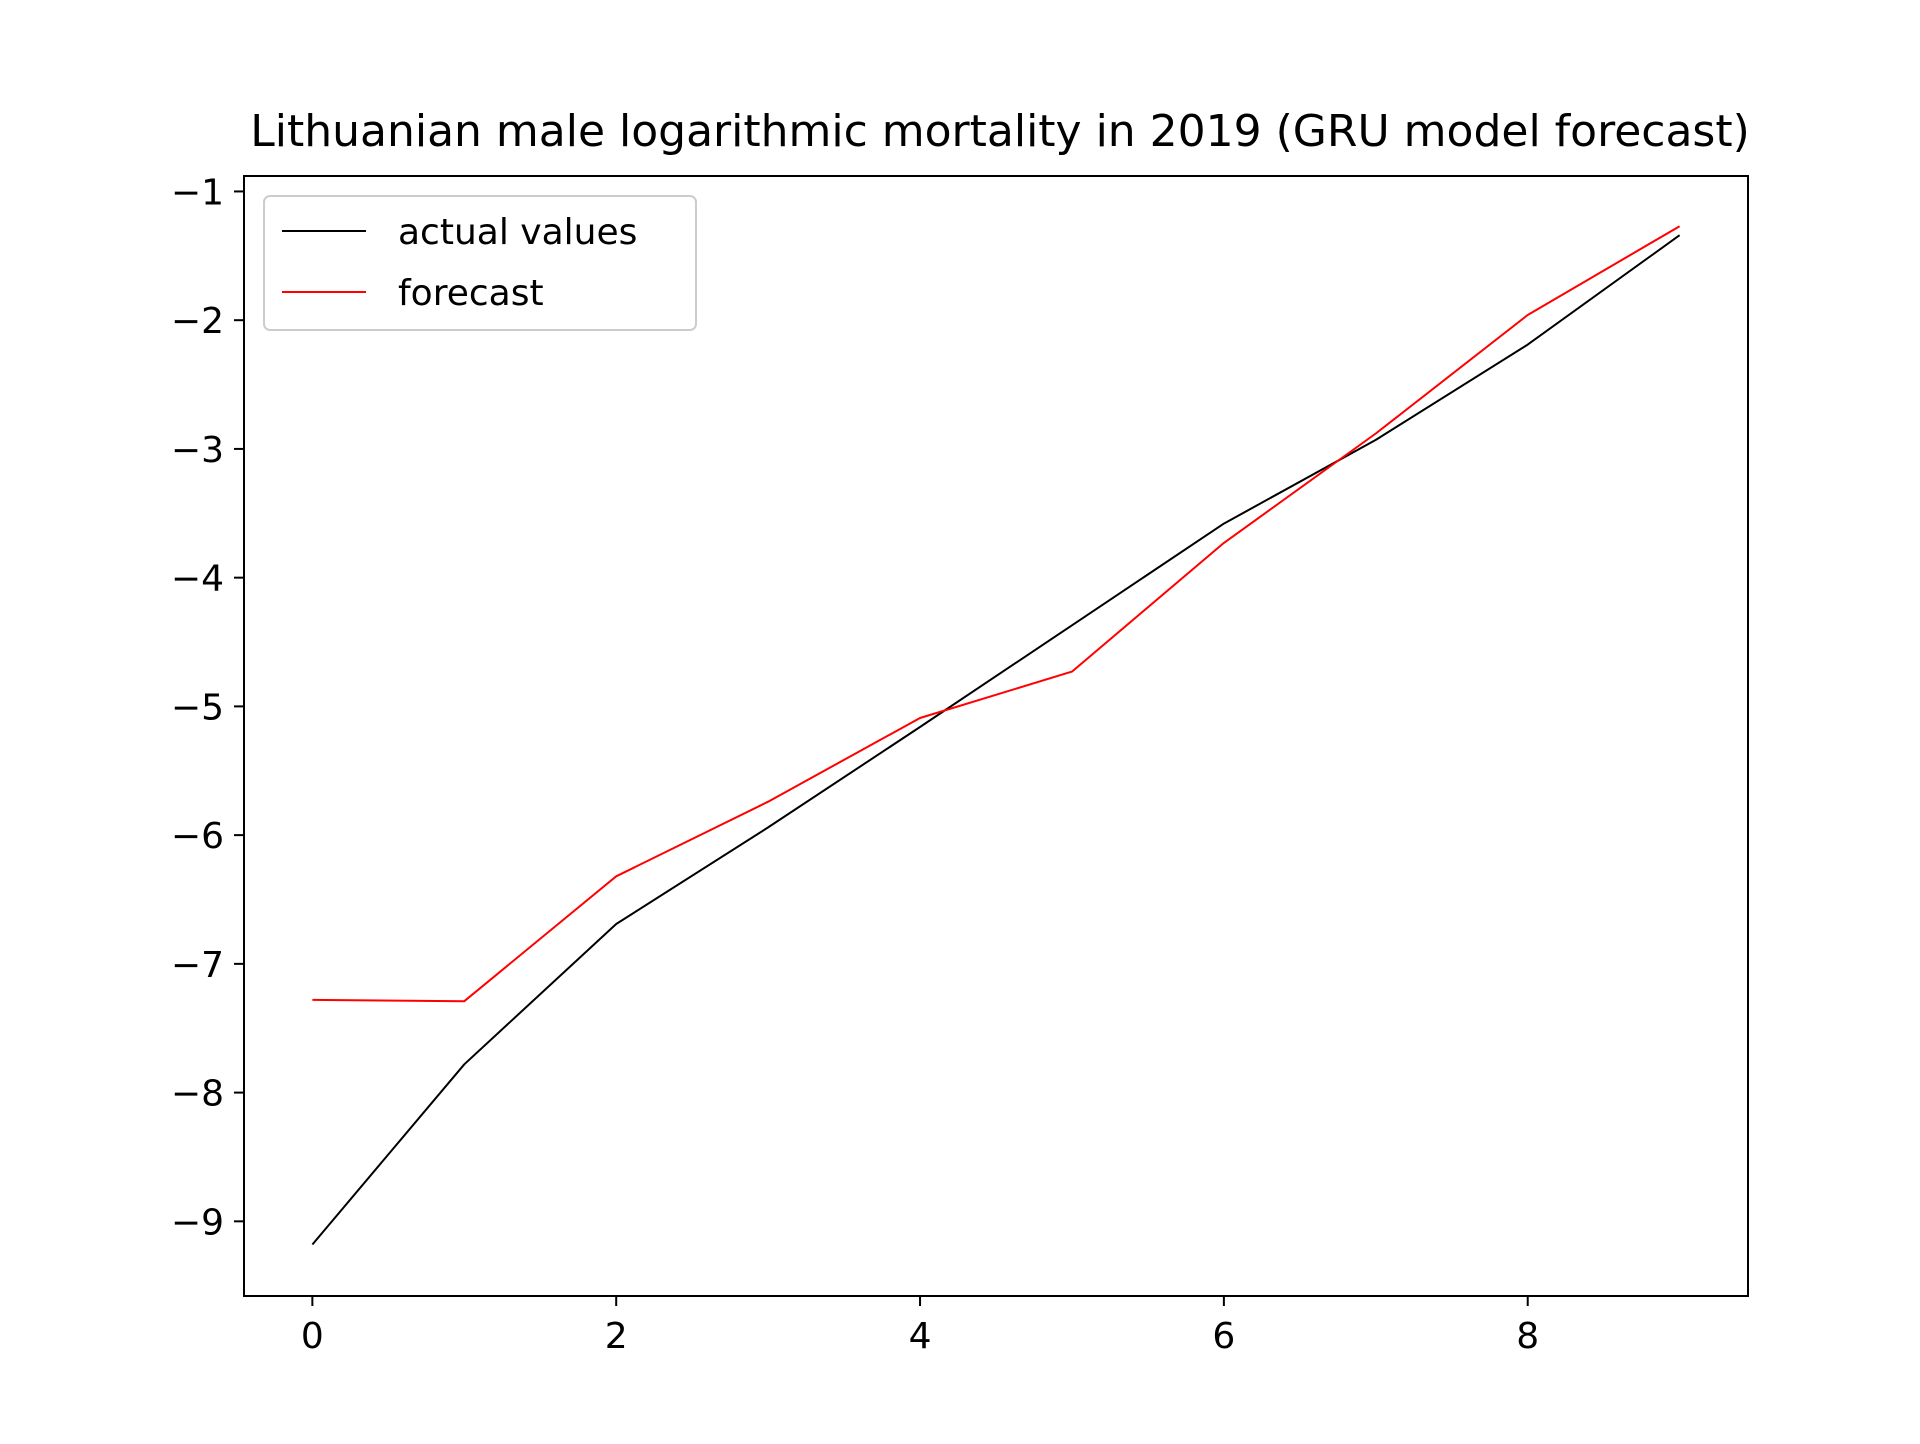 The image size is (1920, 1444). I want to click on legend: actual values forecast, so click(480, 263).